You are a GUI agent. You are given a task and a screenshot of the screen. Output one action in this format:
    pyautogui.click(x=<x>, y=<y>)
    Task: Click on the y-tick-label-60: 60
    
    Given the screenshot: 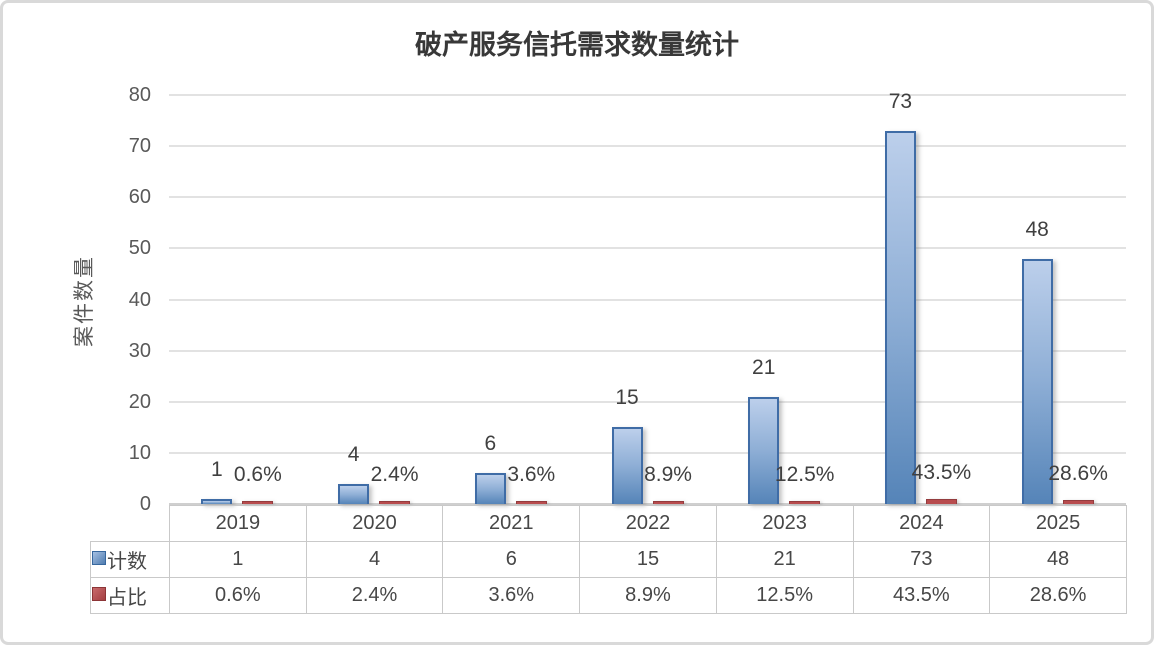 What is the action you would take?
    pyautogui.click(x=139, y=197)
    